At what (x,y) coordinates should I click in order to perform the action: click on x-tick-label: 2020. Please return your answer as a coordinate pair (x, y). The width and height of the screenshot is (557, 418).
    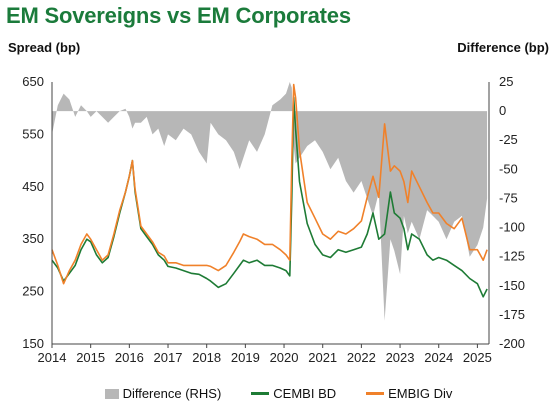
    Looking at the image, I should click on (284, 357).